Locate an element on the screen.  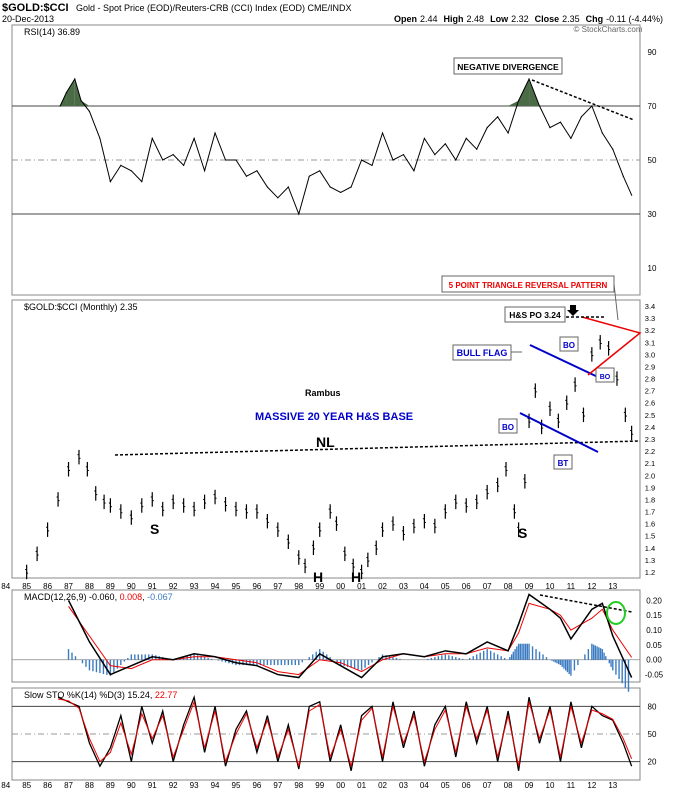
x-tick-label: 91 is located at coordinates (152, 586).